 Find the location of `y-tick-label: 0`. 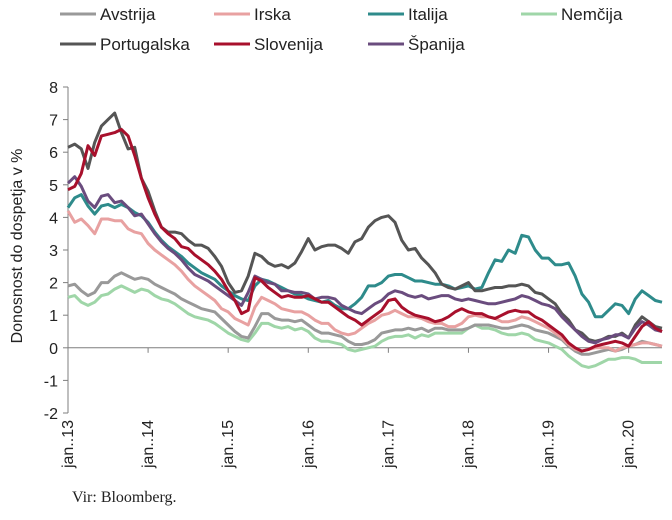

y-tick-label: 0 is located at coordinates (53, 349).